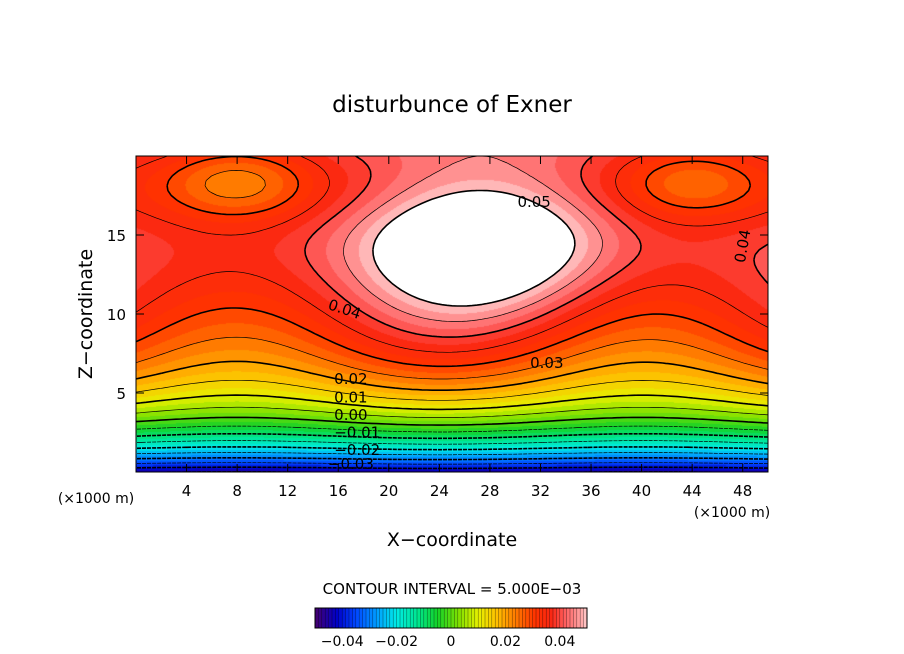  I want to click on colorbar-ticks: −0.04 −0.02 0 0.02 0.04, so click(448, 642).